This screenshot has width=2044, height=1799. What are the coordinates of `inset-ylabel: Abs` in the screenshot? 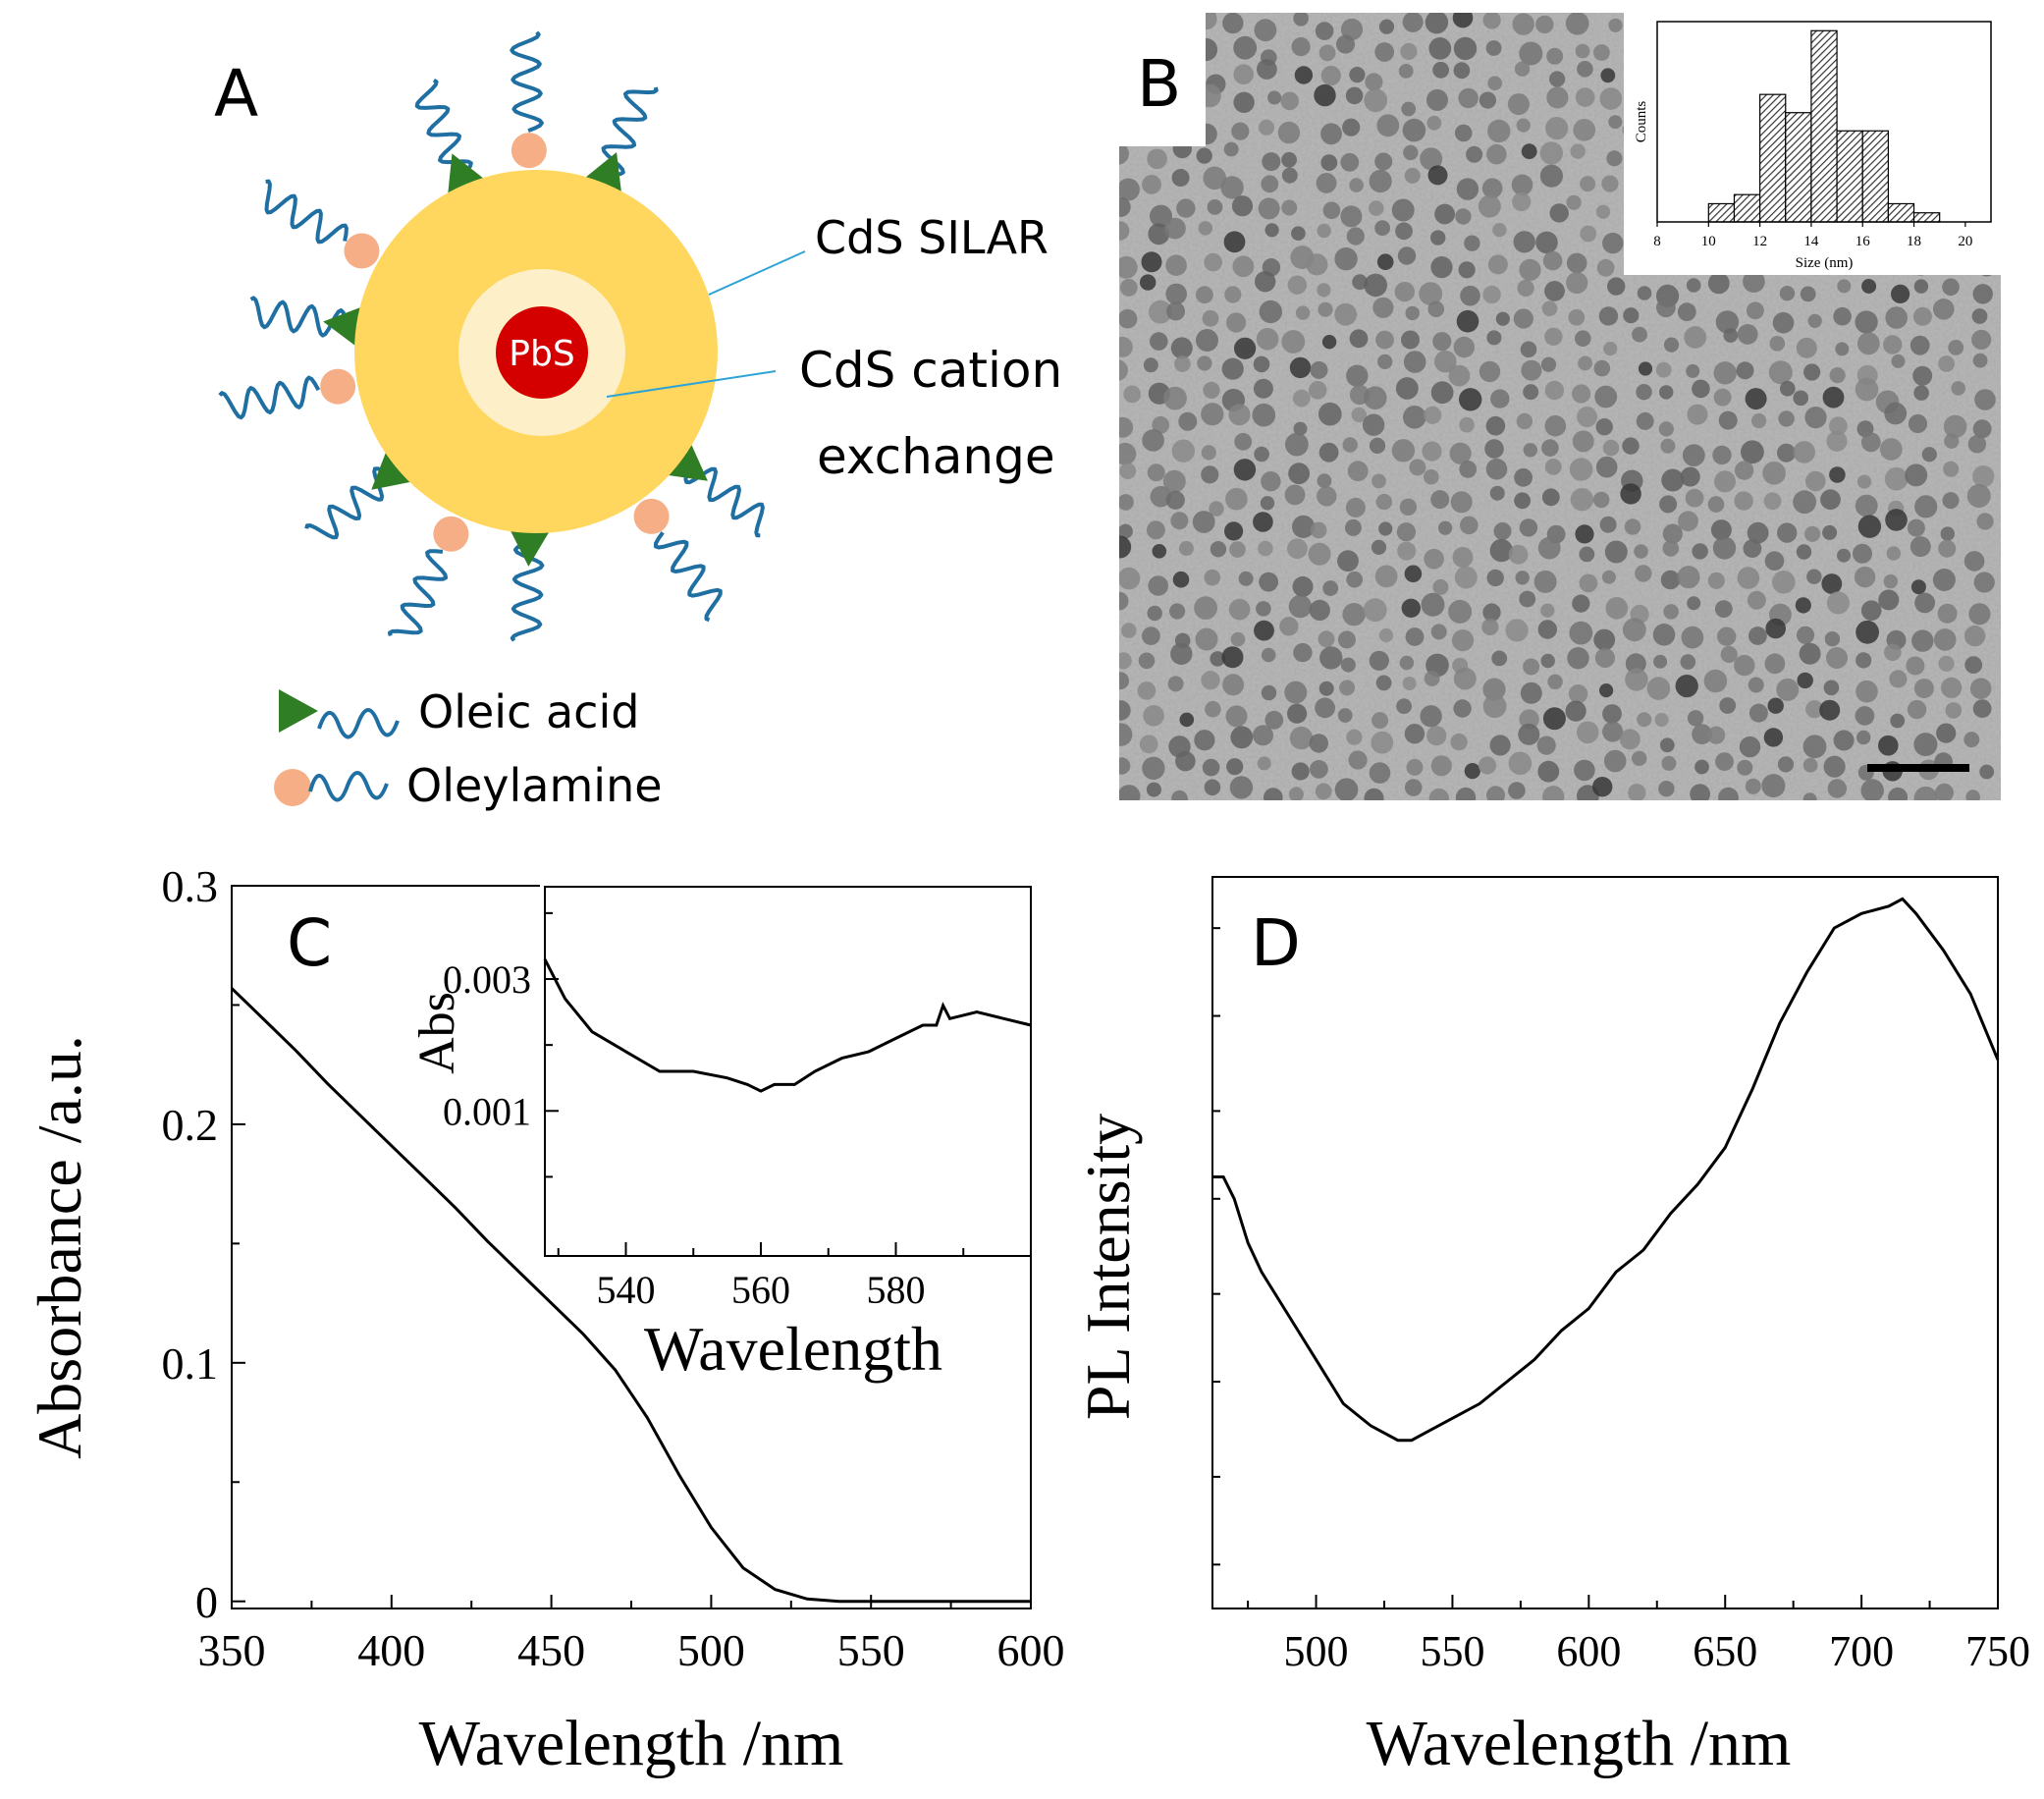 It's located at (437, 1033).